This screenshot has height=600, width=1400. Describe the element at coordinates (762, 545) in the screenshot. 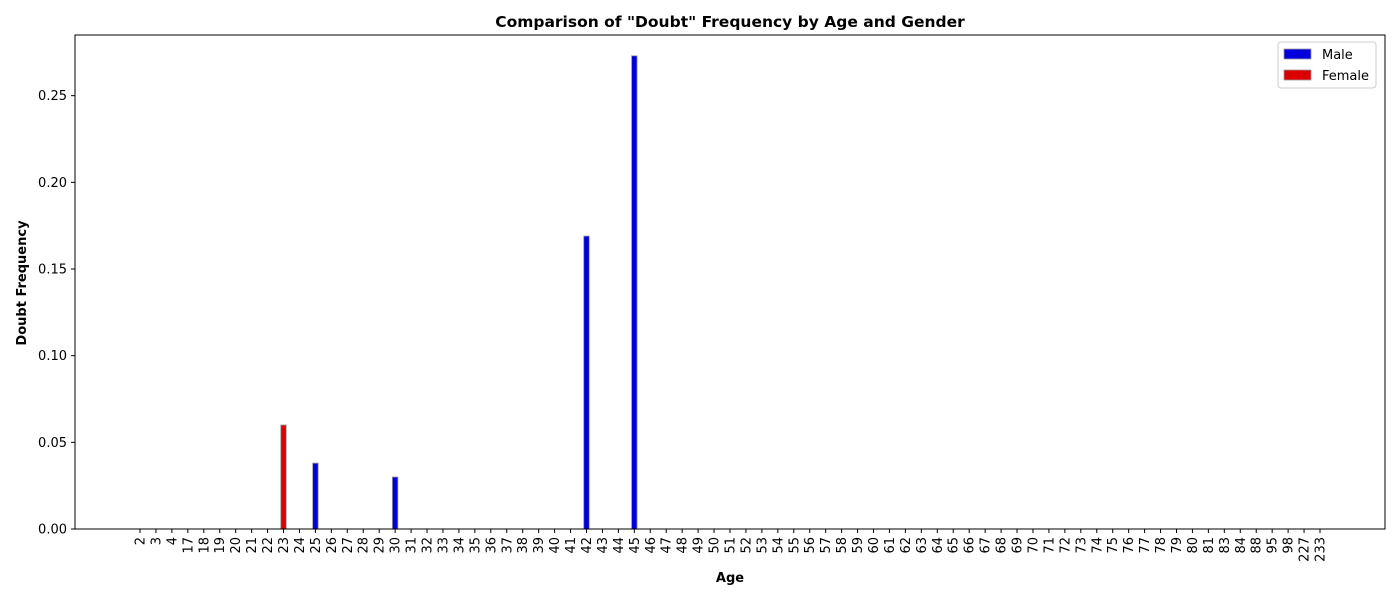

I see `x-tick-label: 53` at that location.